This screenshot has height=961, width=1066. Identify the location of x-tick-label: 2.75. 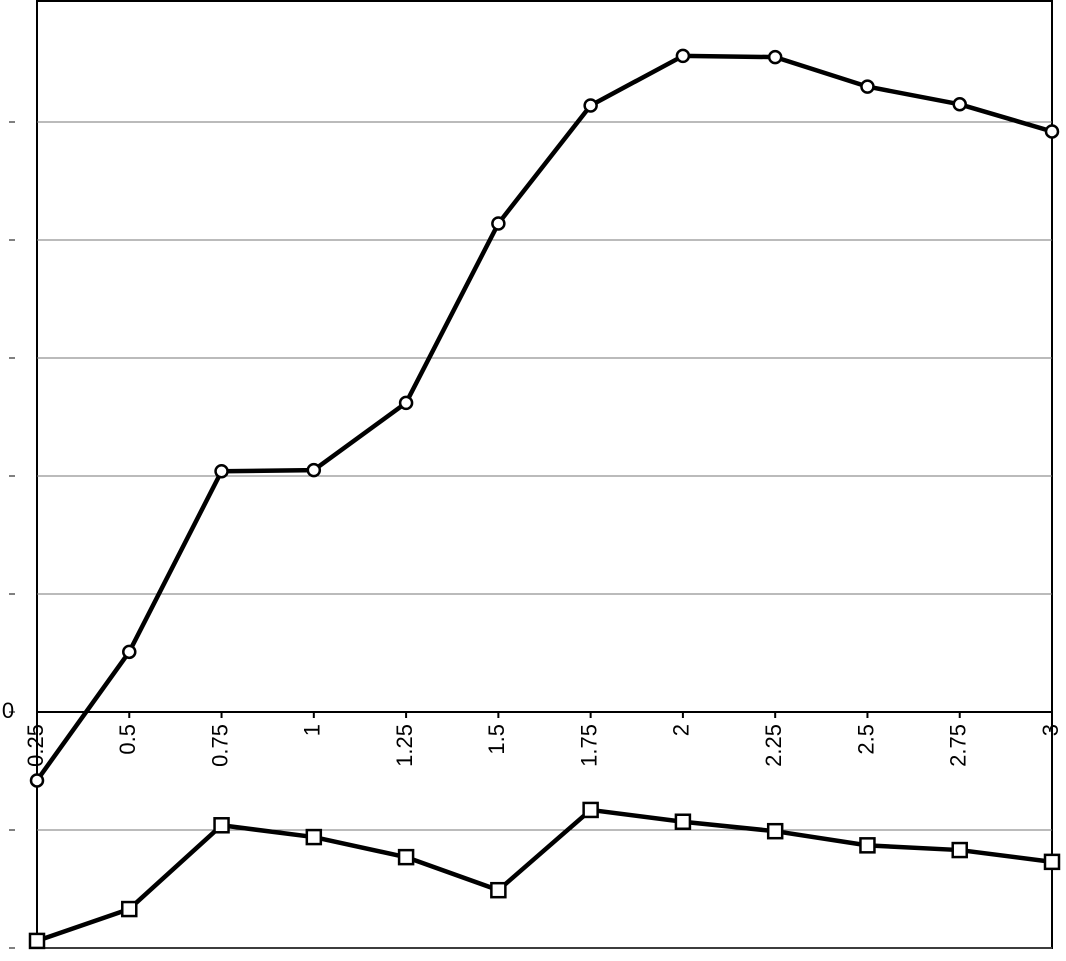
(958, 745).